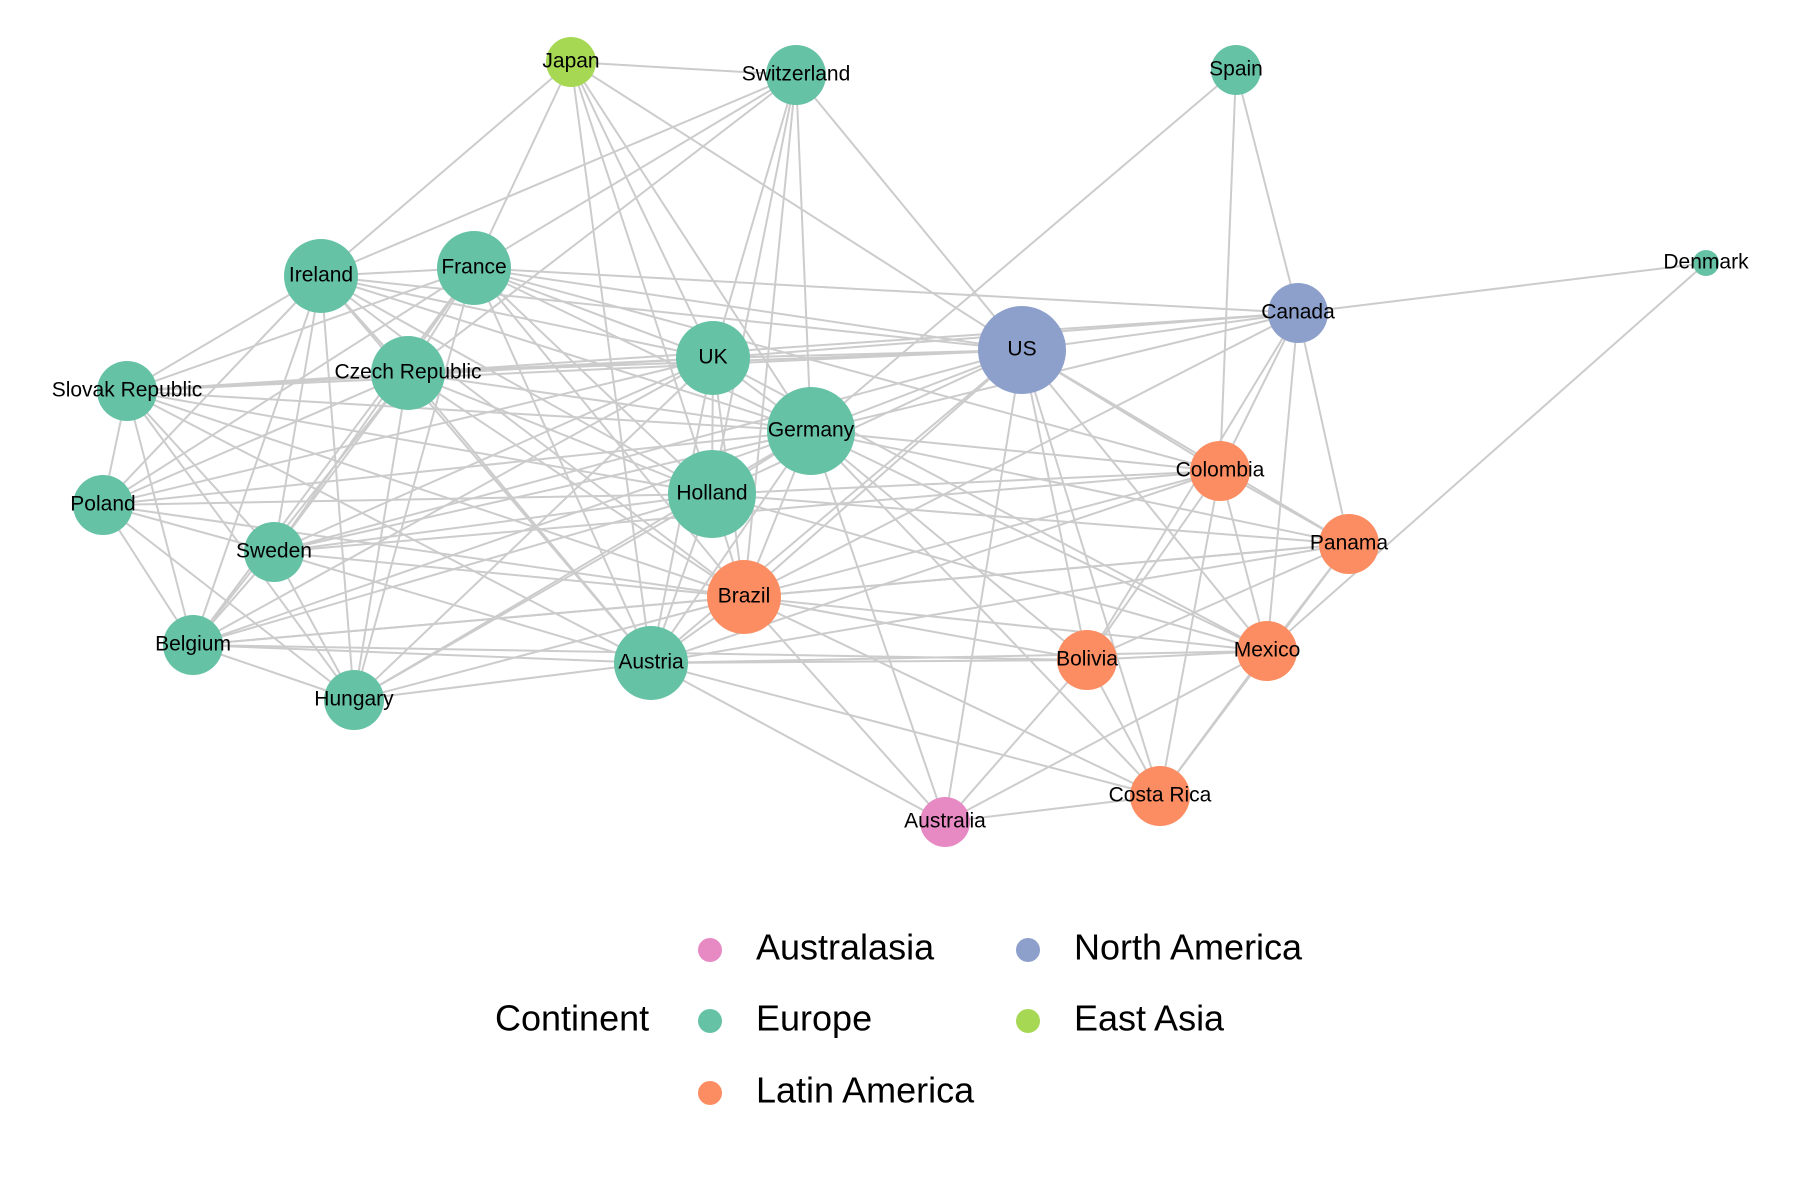 Image resolution: width=1800 pixels, height=1200 pixels. What do you see at coordinates (354, 699) in the screenshot?
I see `node-label-hungary: Hungary` at bounding box center [354, 699].